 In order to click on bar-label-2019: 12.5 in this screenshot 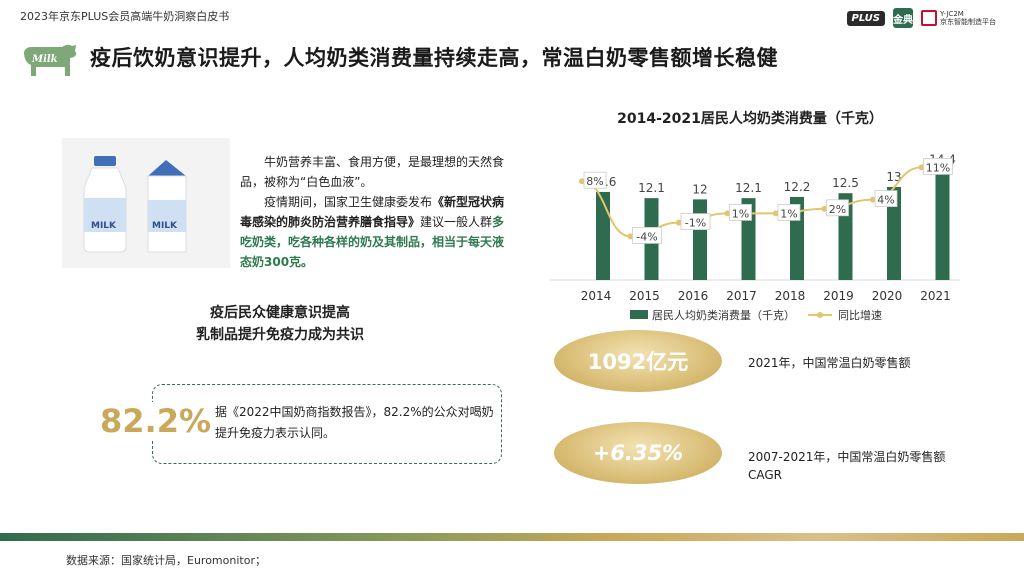, I will do `click(845, 183)`.